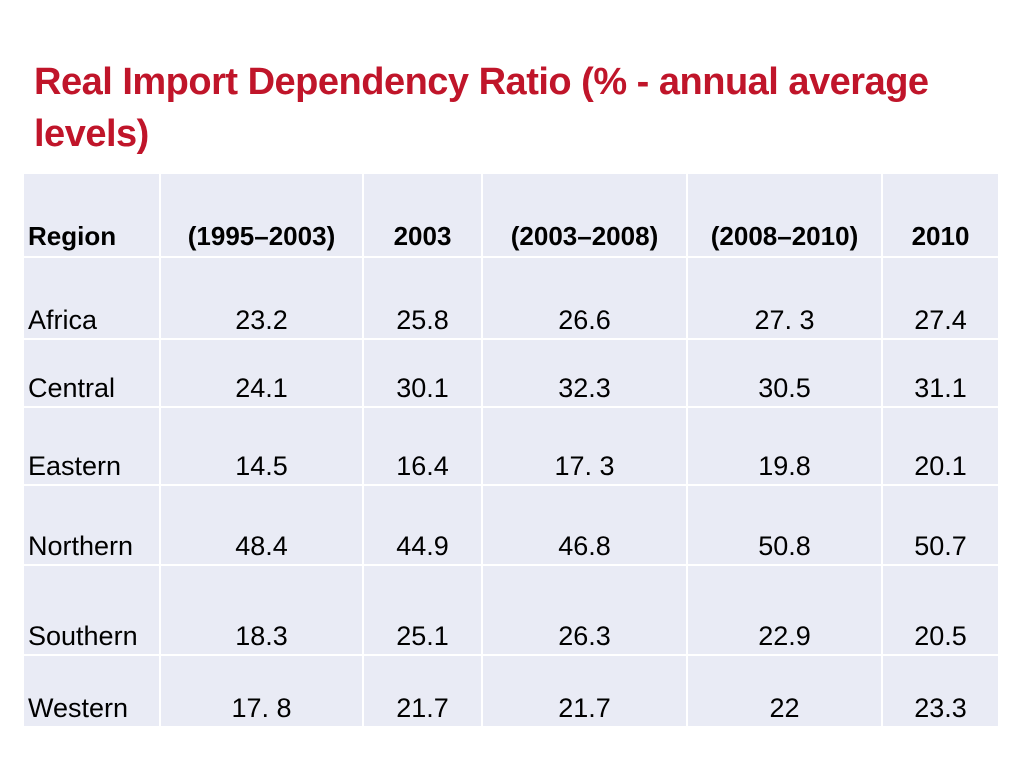  Describe the element at coordinates (940, 446) in the screenshot. I see `value-cell: 20.1` at that location.